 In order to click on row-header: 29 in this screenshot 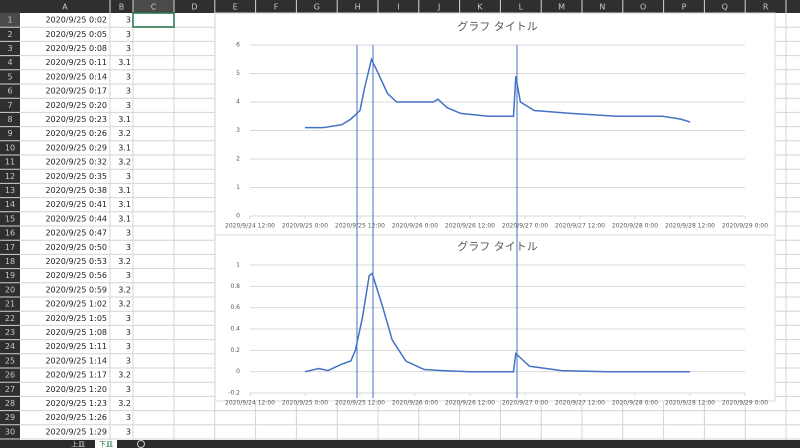, I will do `click(10, 417)`.